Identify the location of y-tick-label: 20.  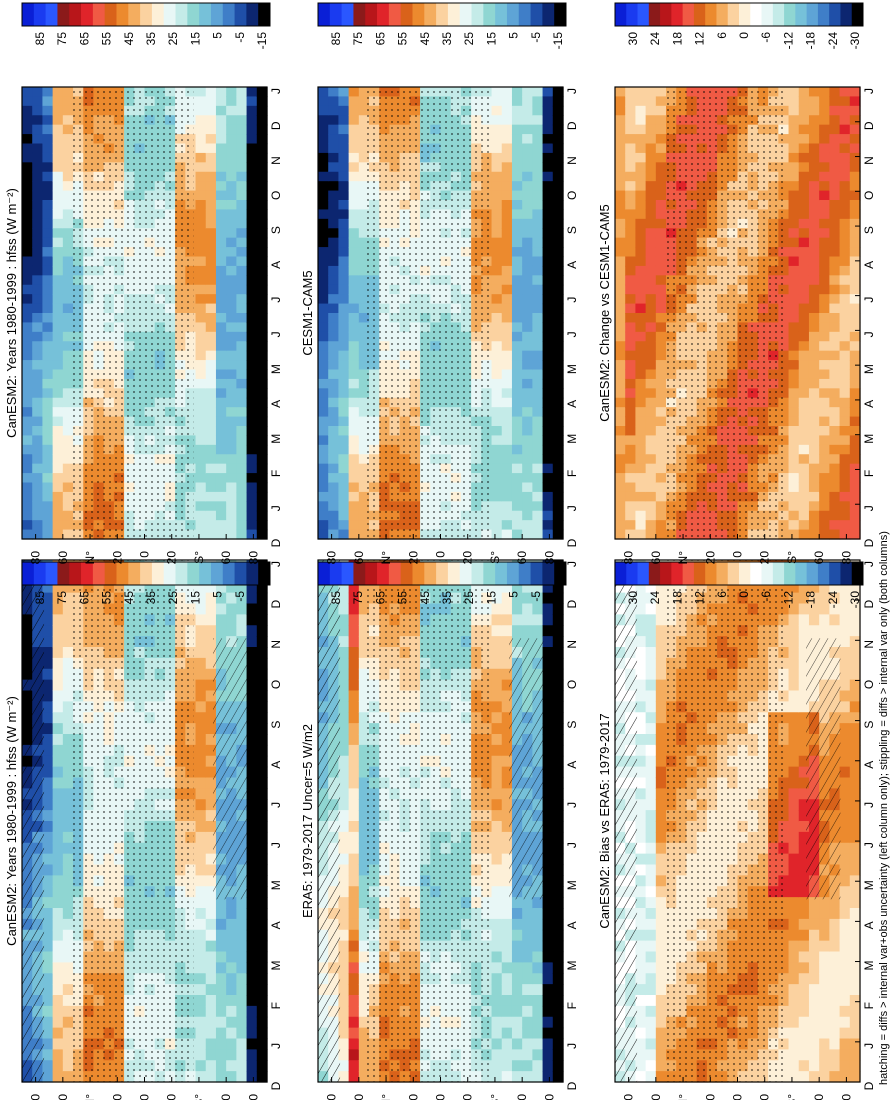
(172, 558).